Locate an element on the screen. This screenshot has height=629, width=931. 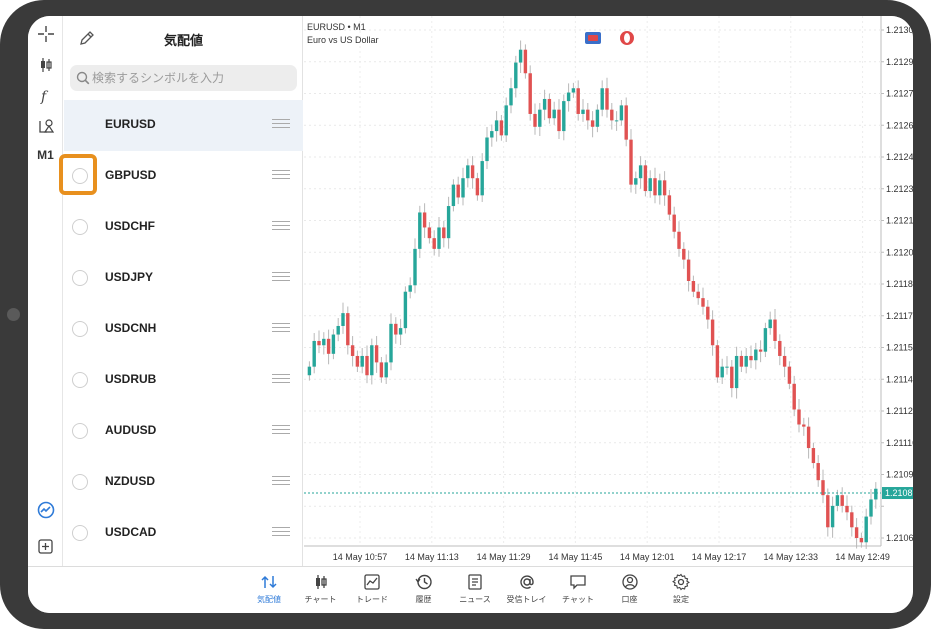
nav-settings: 設定 is located at coordinates (681, 592).